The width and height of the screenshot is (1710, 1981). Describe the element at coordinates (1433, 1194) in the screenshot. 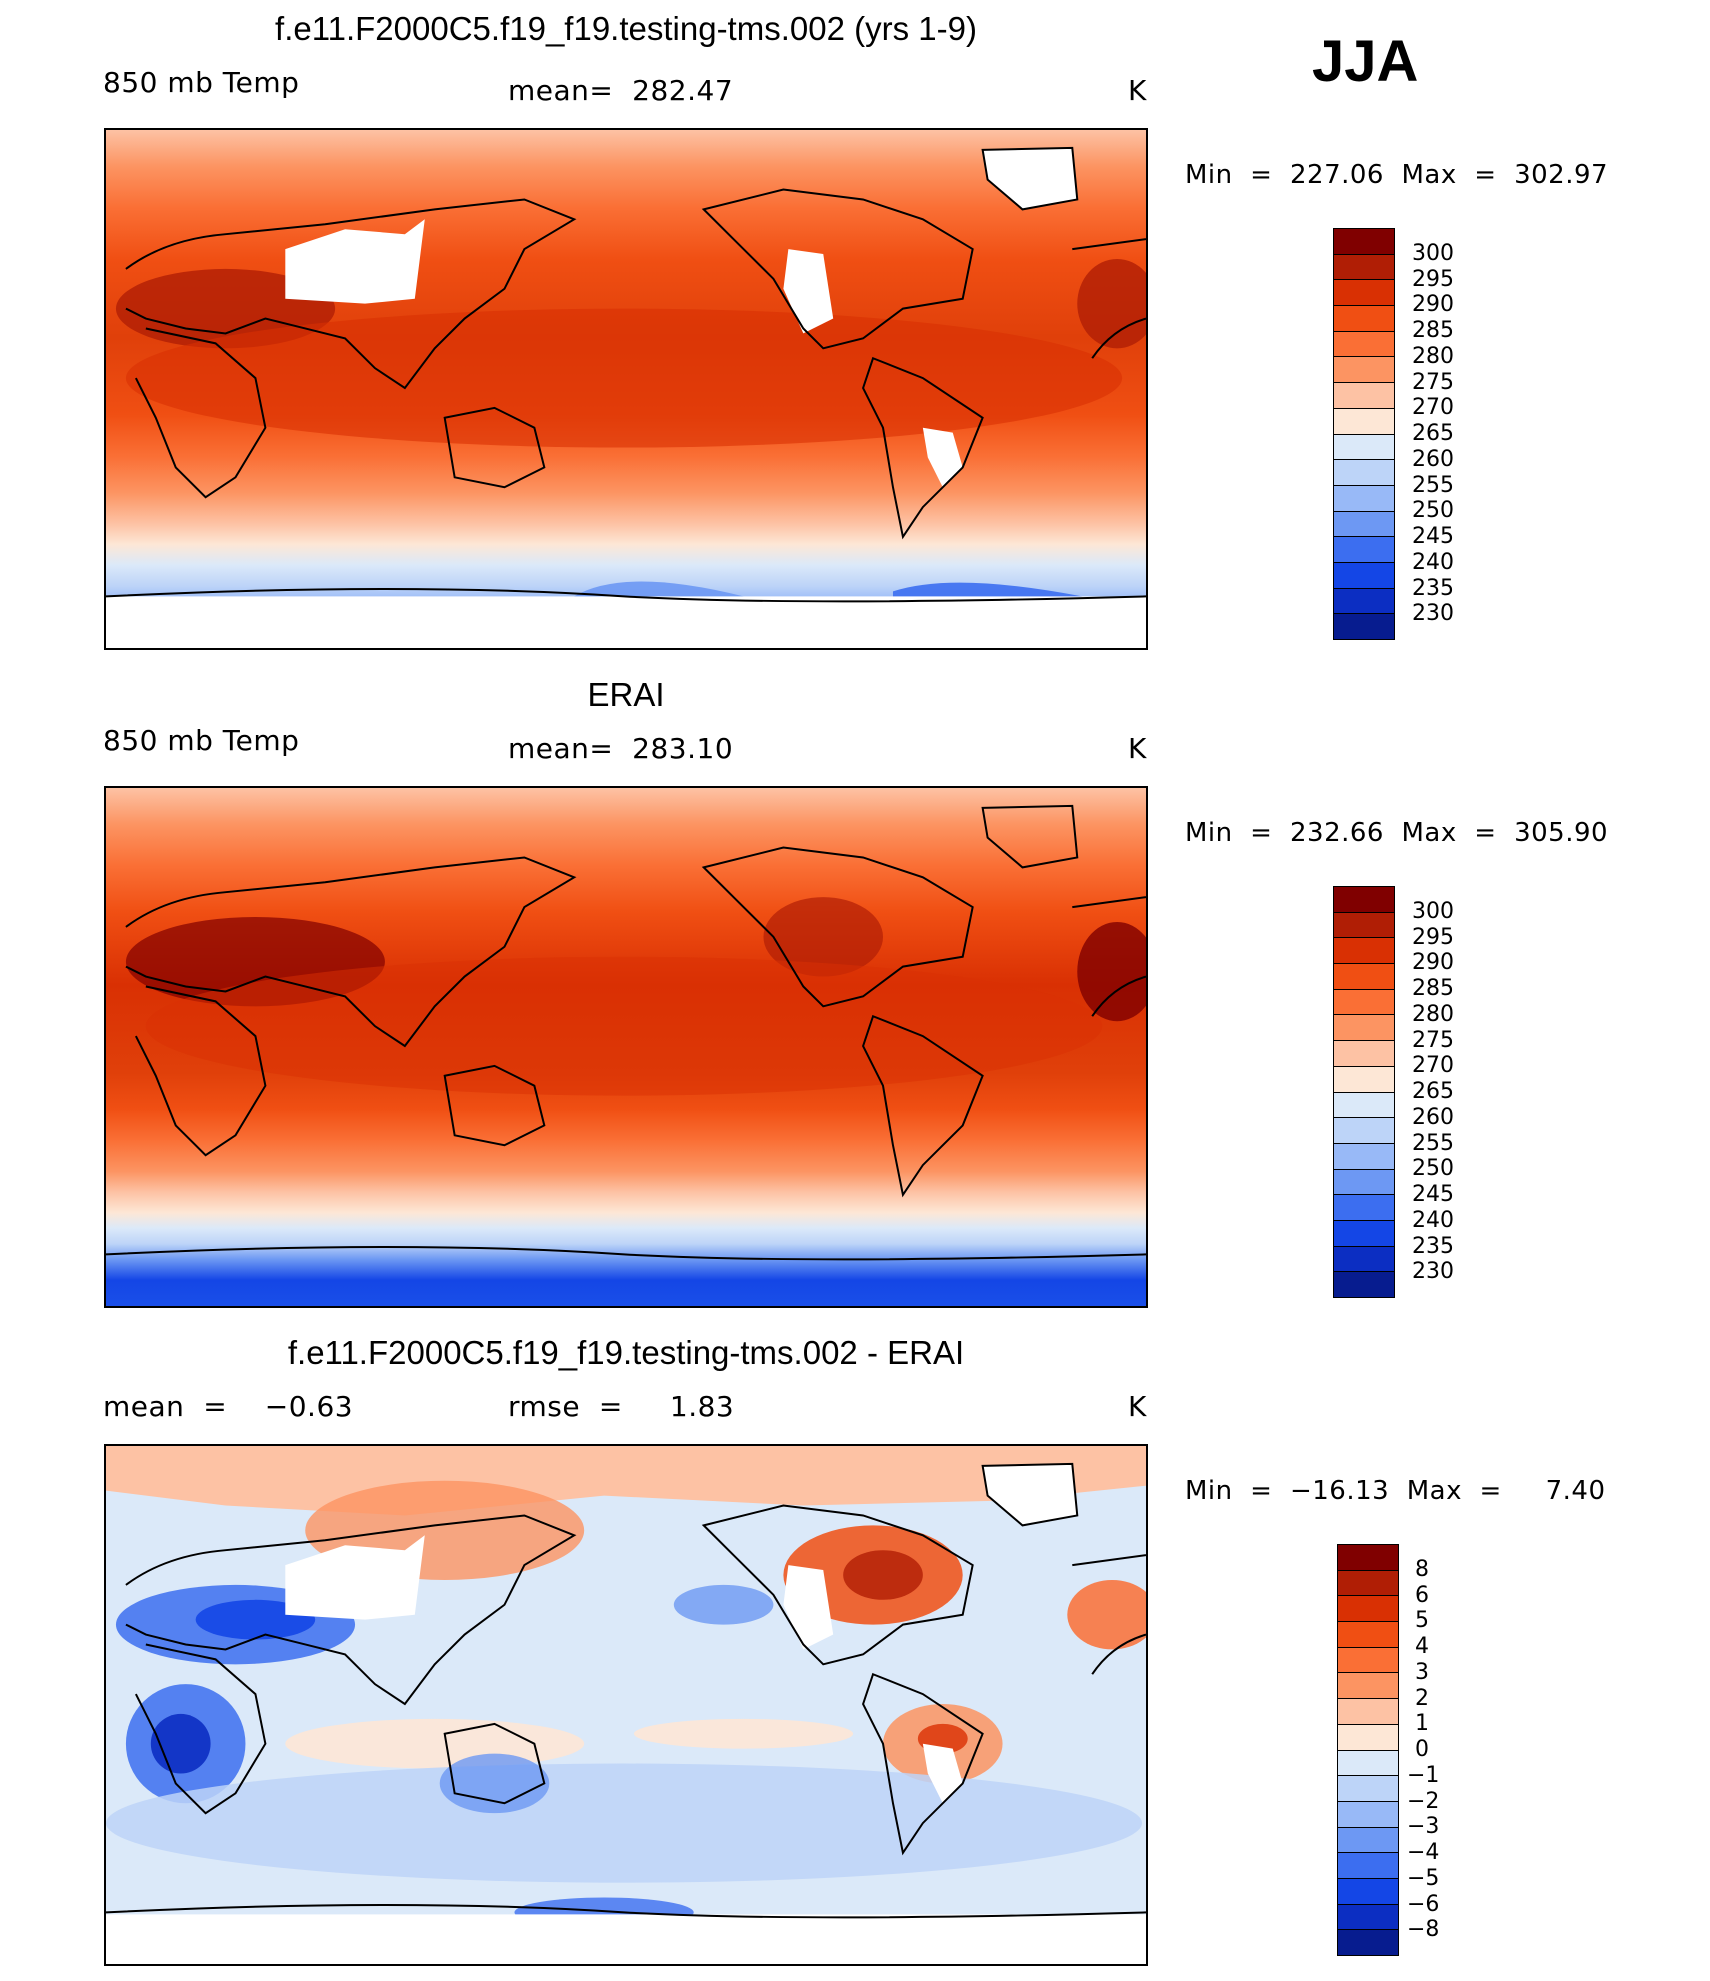

I see `cb2-label-11: 245` at that location.